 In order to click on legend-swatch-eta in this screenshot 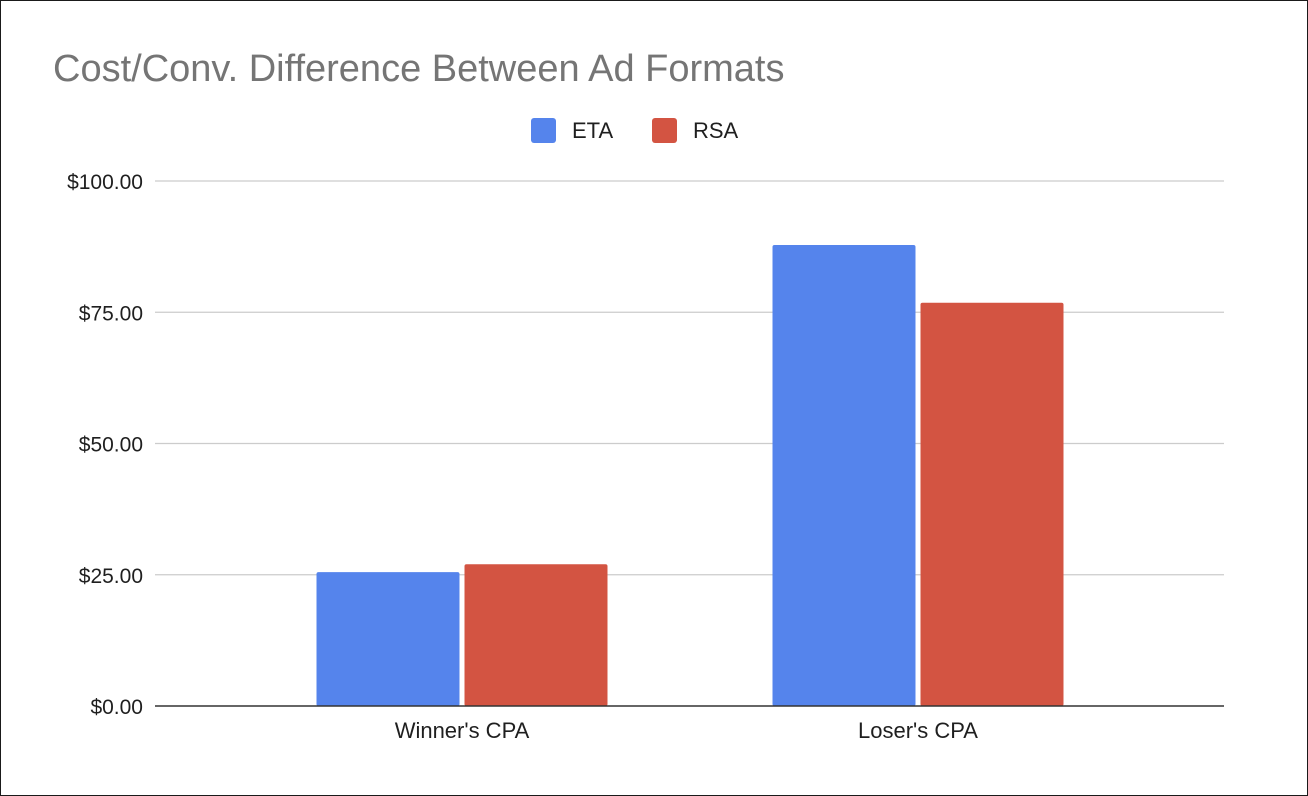, I will do `click(543, 130)`.